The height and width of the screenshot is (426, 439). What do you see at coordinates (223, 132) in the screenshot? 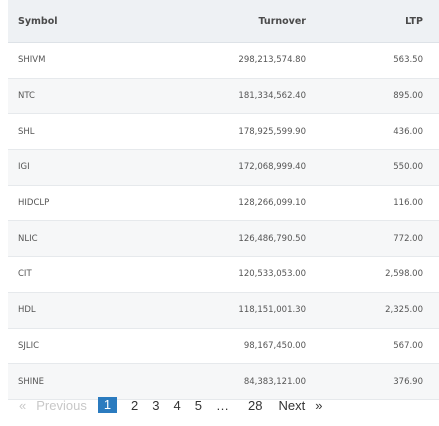
I see `table-row: SHL 178,925,599.90 436.00` at bounding box center [223, 132].